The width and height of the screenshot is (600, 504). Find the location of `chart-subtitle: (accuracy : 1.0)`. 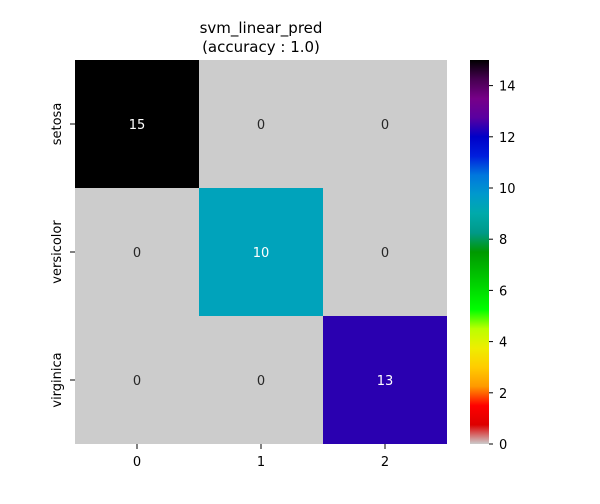

chart-subtitle: (accuracy : 1.0) is located at coordinates (261, 47).